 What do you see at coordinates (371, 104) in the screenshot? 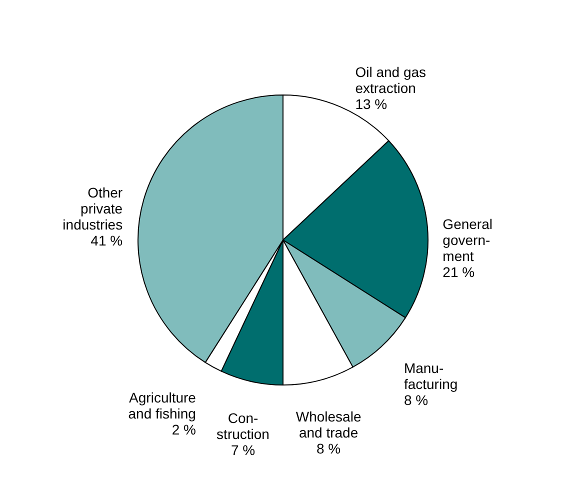
I see `data-label: 13 %` at bounding box center [371, 104].